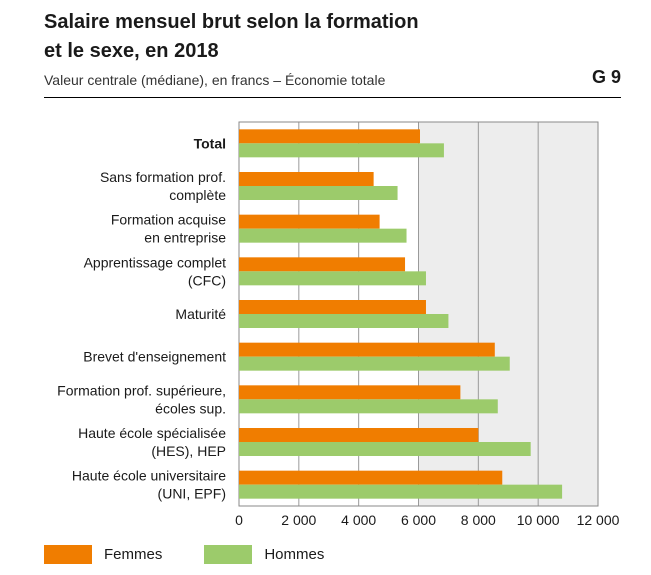  I want to click on x-tick-label: 6 000, so click(418, 520).